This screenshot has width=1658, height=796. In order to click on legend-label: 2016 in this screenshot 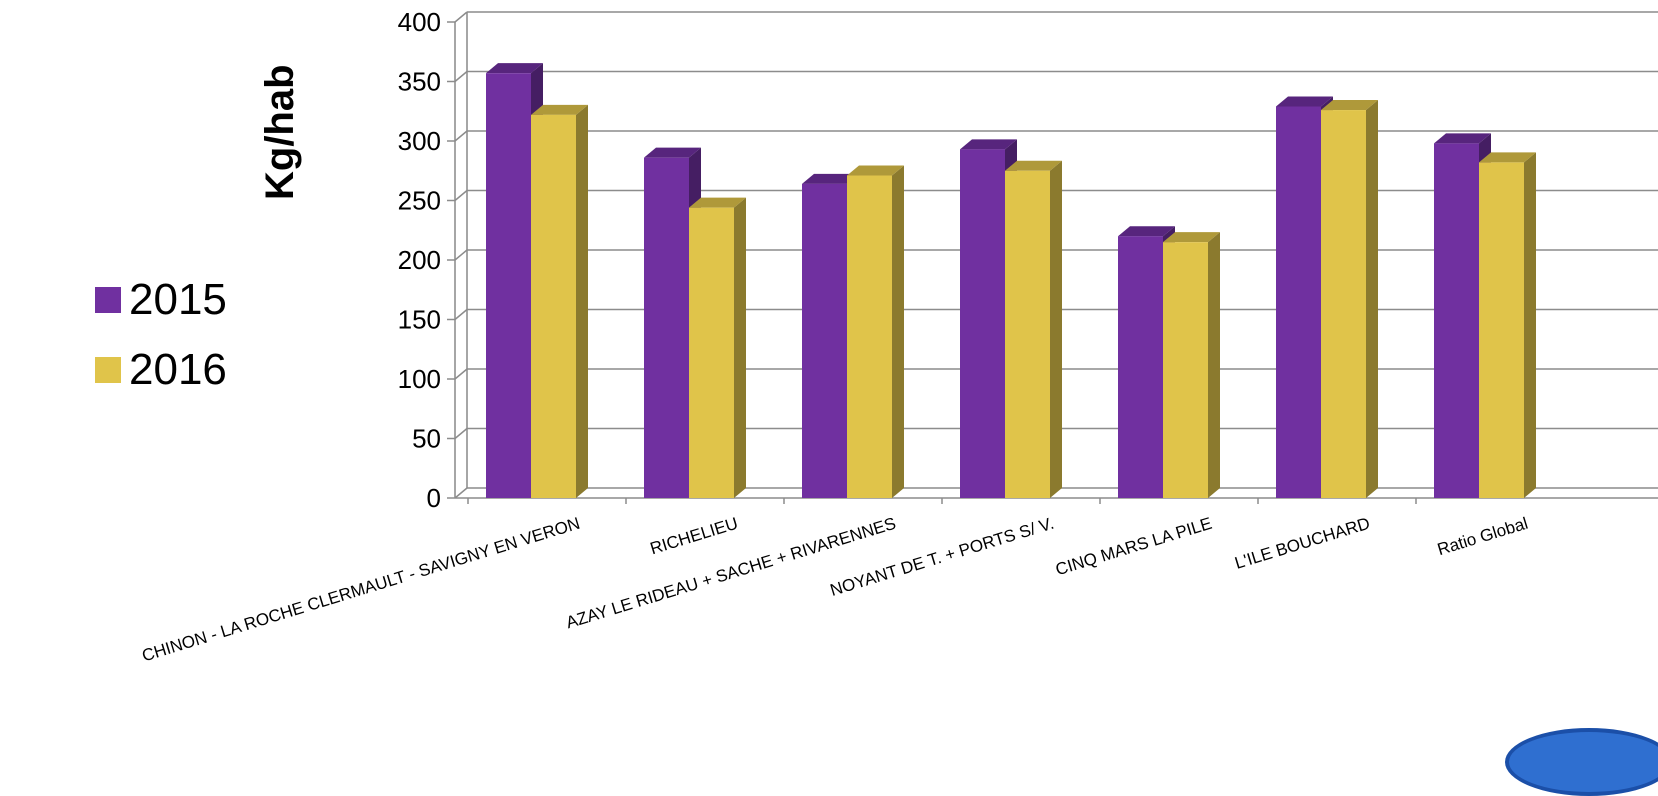, I will do `click(178, 369)`.